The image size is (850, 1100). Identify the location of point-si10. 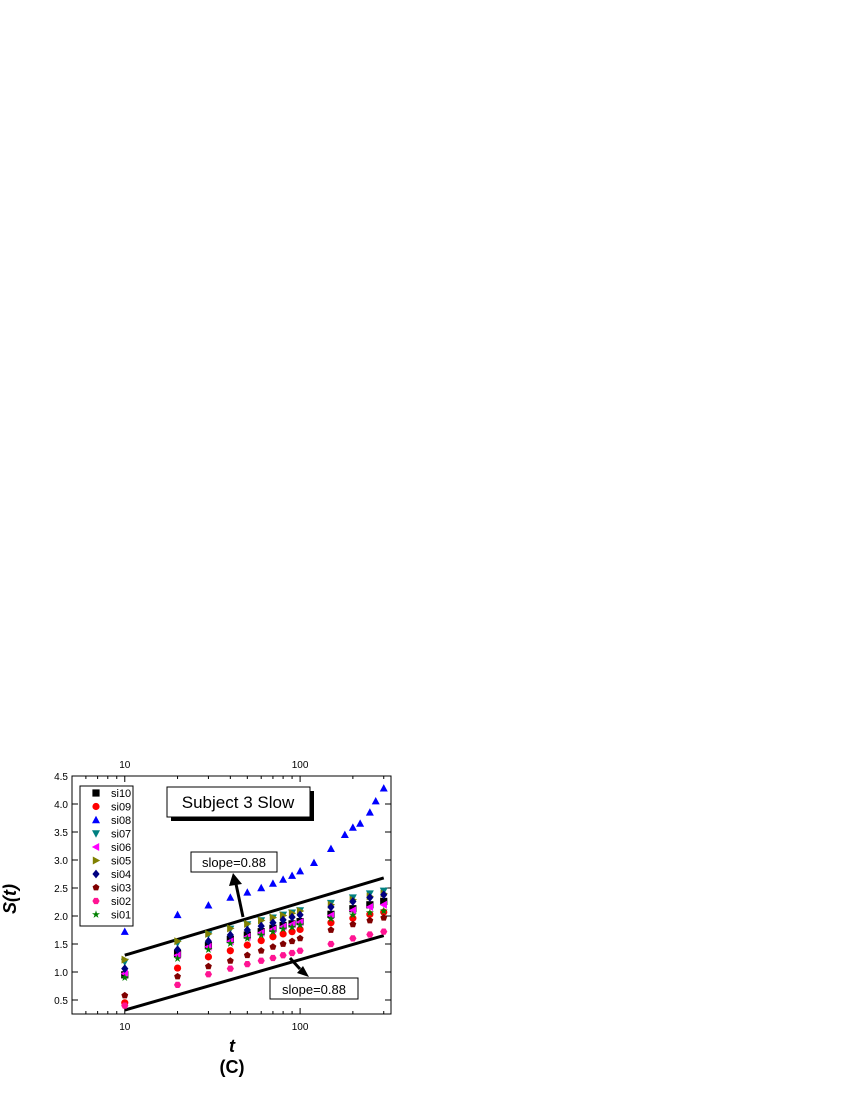
(384, 901).